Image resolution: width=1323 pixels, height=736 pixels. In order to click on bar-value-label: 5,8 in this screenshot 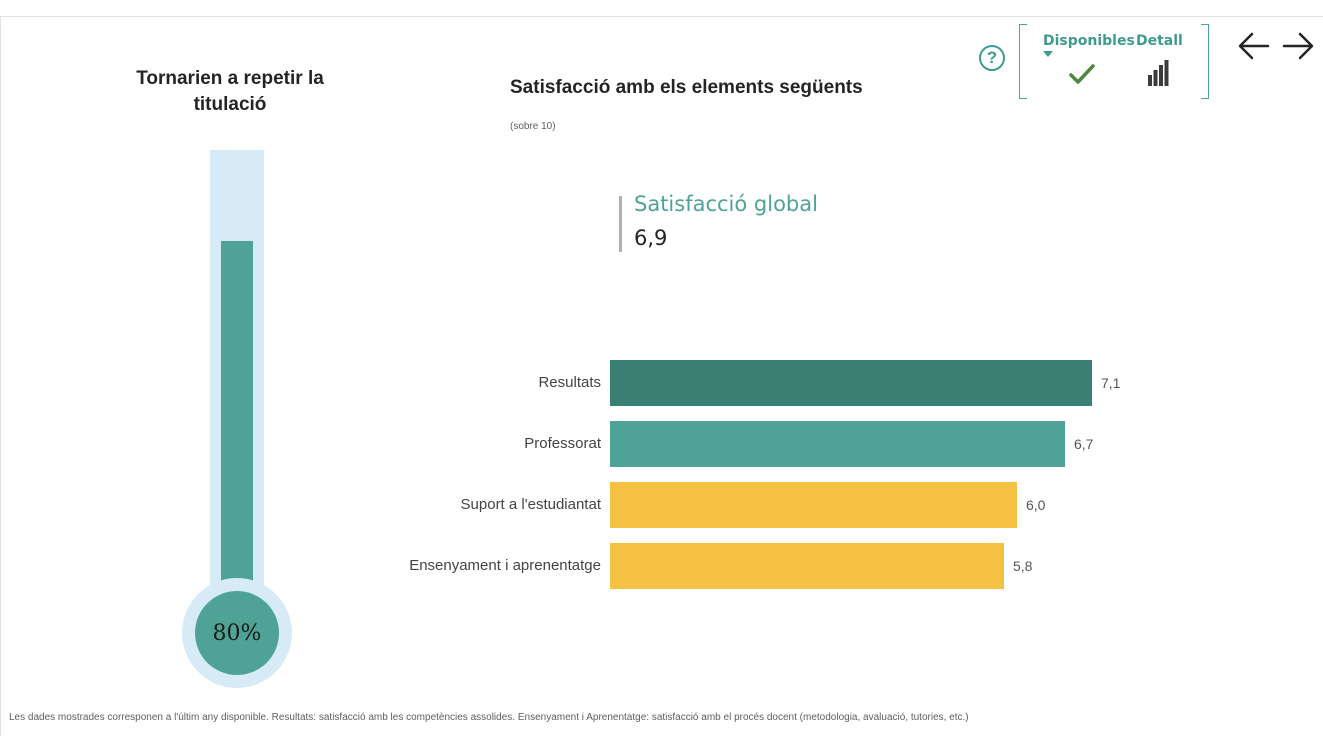, I will do `click(1023, 566)`.